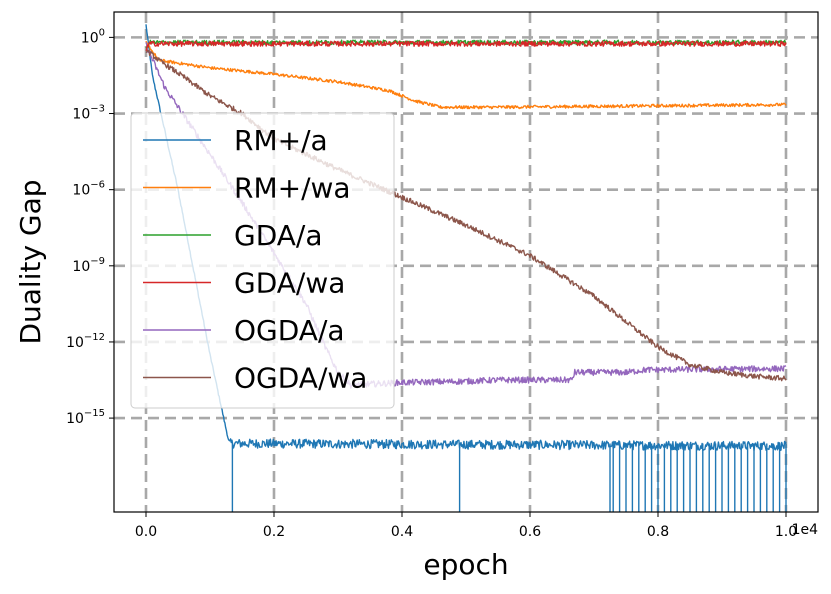 Image resolution: width=831 pixels, height=594 pixels. What do you see at coordinates (466, 75) in the screenshot?
I see `series-line-rm-wa` at bounding box center [466, 75].